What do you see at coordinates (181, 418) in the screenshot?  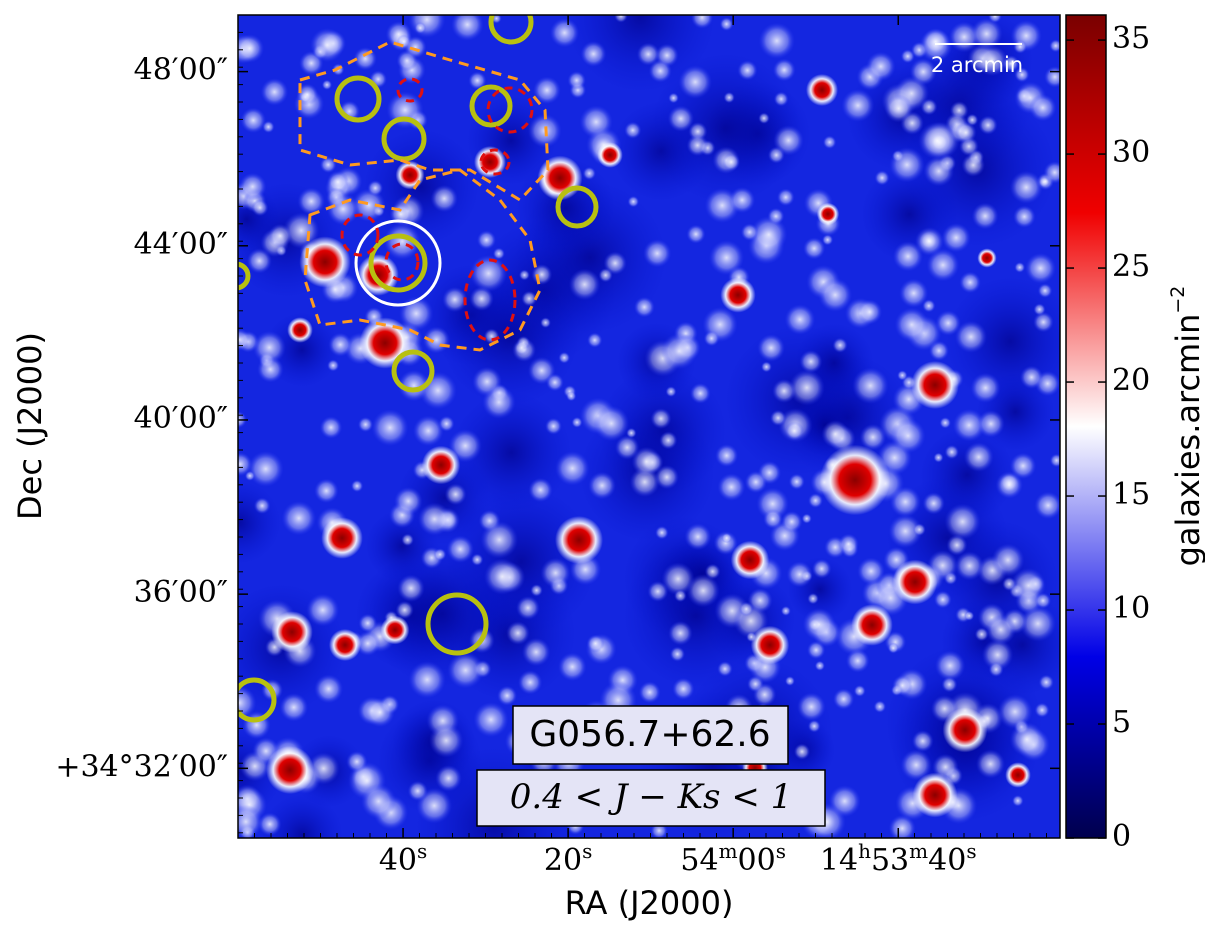 I see `y-tick-label: 40′00″` at bounding box center [181, 418].